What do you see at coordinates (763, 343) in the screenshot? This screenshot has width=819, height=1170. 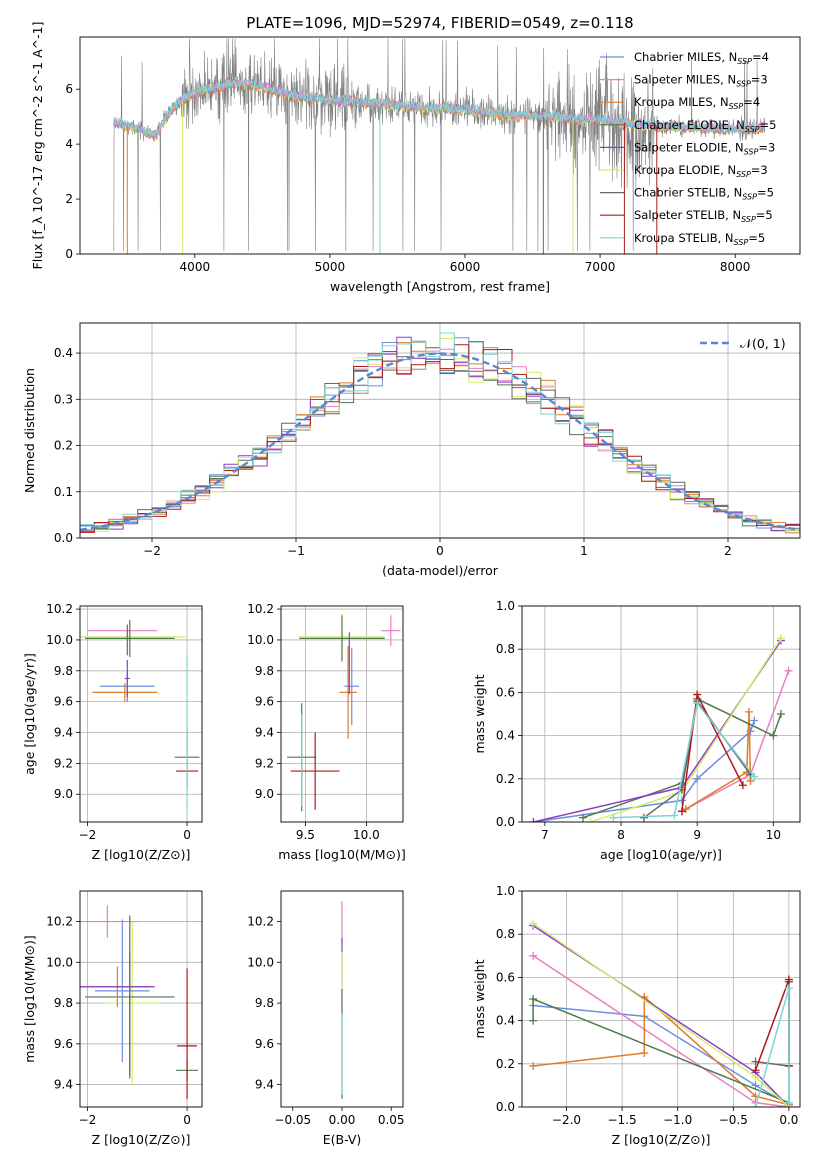 I see `legend-entry-normal: 𝒩(0, 1)` at bounding box center [763, 343].